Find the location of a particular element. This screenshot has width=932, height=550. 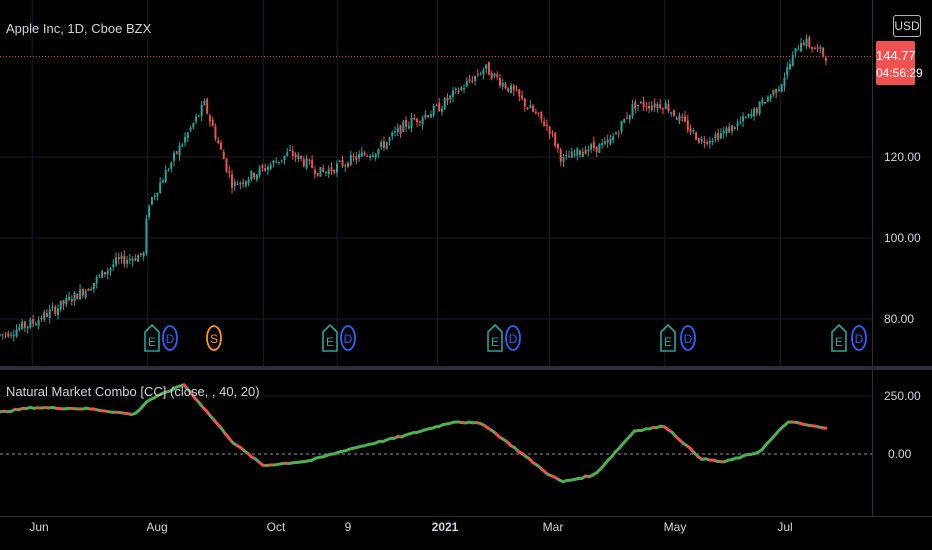

svg-text: D is located at coordinates (513, 339).